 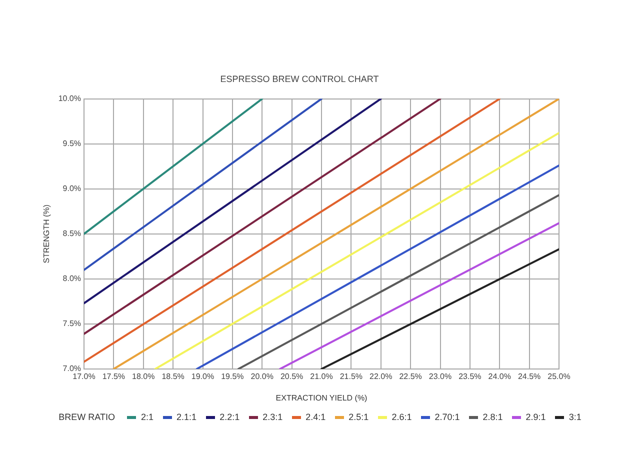 I want to click on legend-label: 2:1, so click(x=147, y=417).